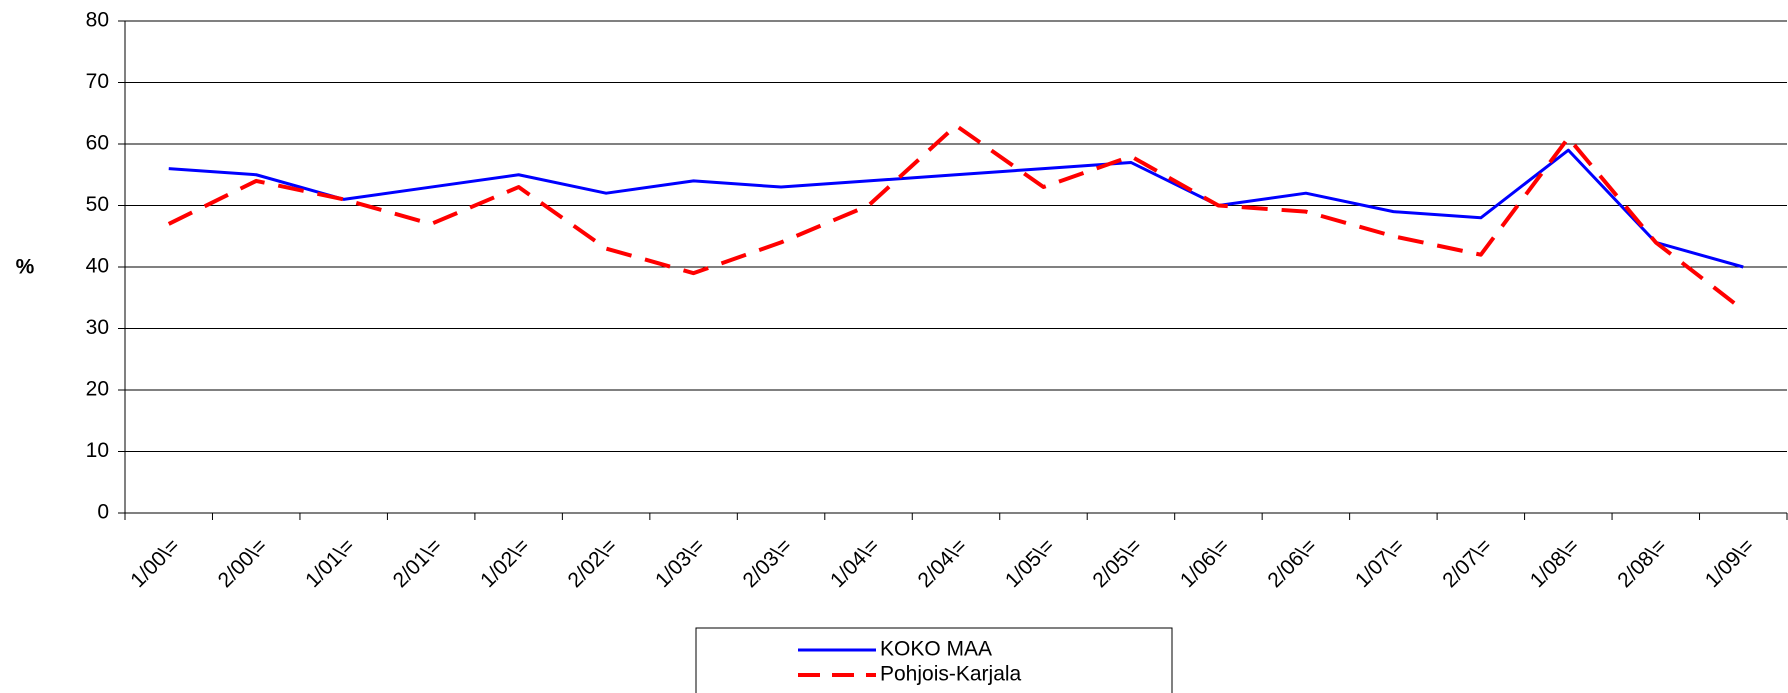 This screenshot has height=693, width=1788. Describe the element at coordinates (505, 563) in the screenshot. I see `x-tick-label: 1/02\=` at that location.